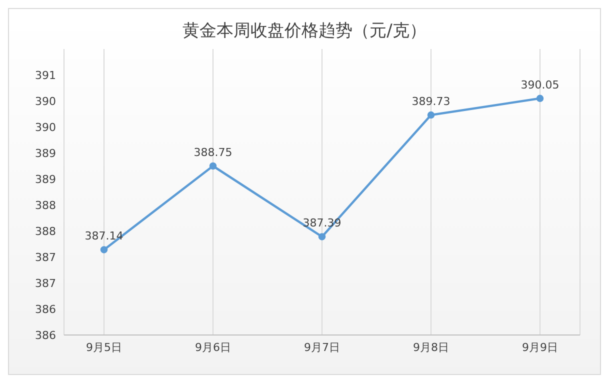 This screenshot has height=383, width=609. What do you see at coordinates (45, 75) in the screenshot?
I see `y-tick-label: 391` at bounding box center [45, 75].